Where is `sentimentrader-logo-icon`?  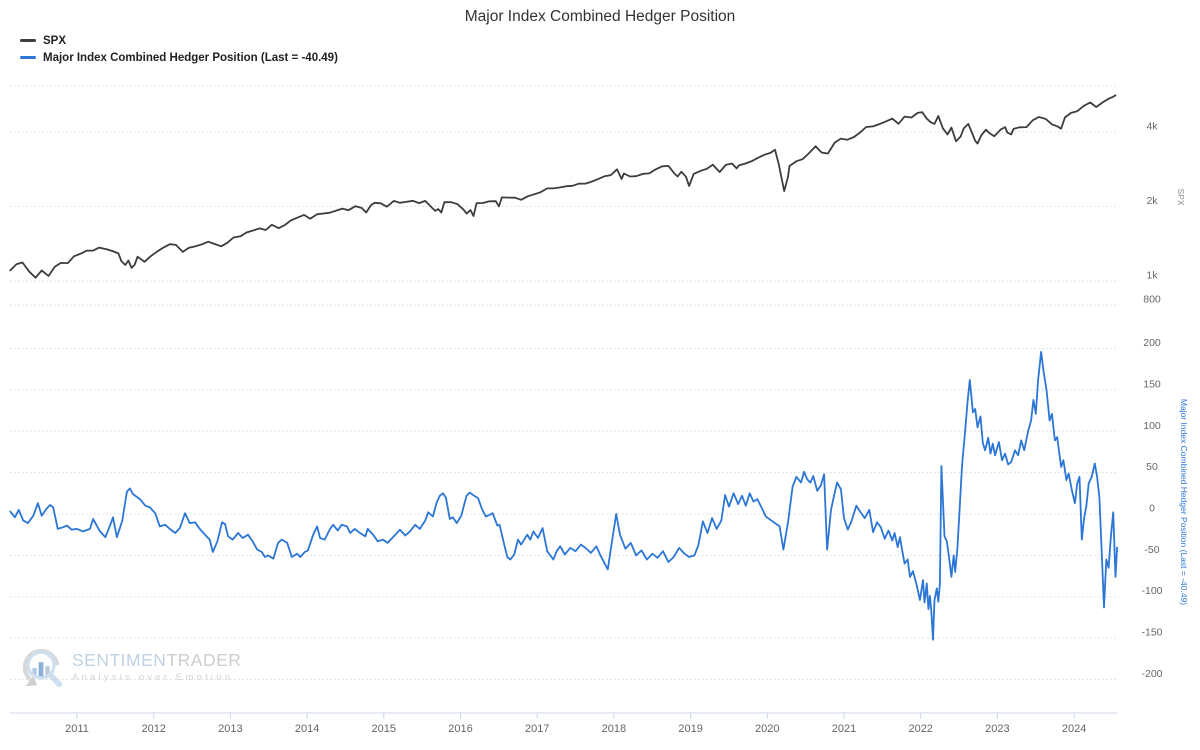 sentimentrader-logo-icon is located at coordinates (42, 668).